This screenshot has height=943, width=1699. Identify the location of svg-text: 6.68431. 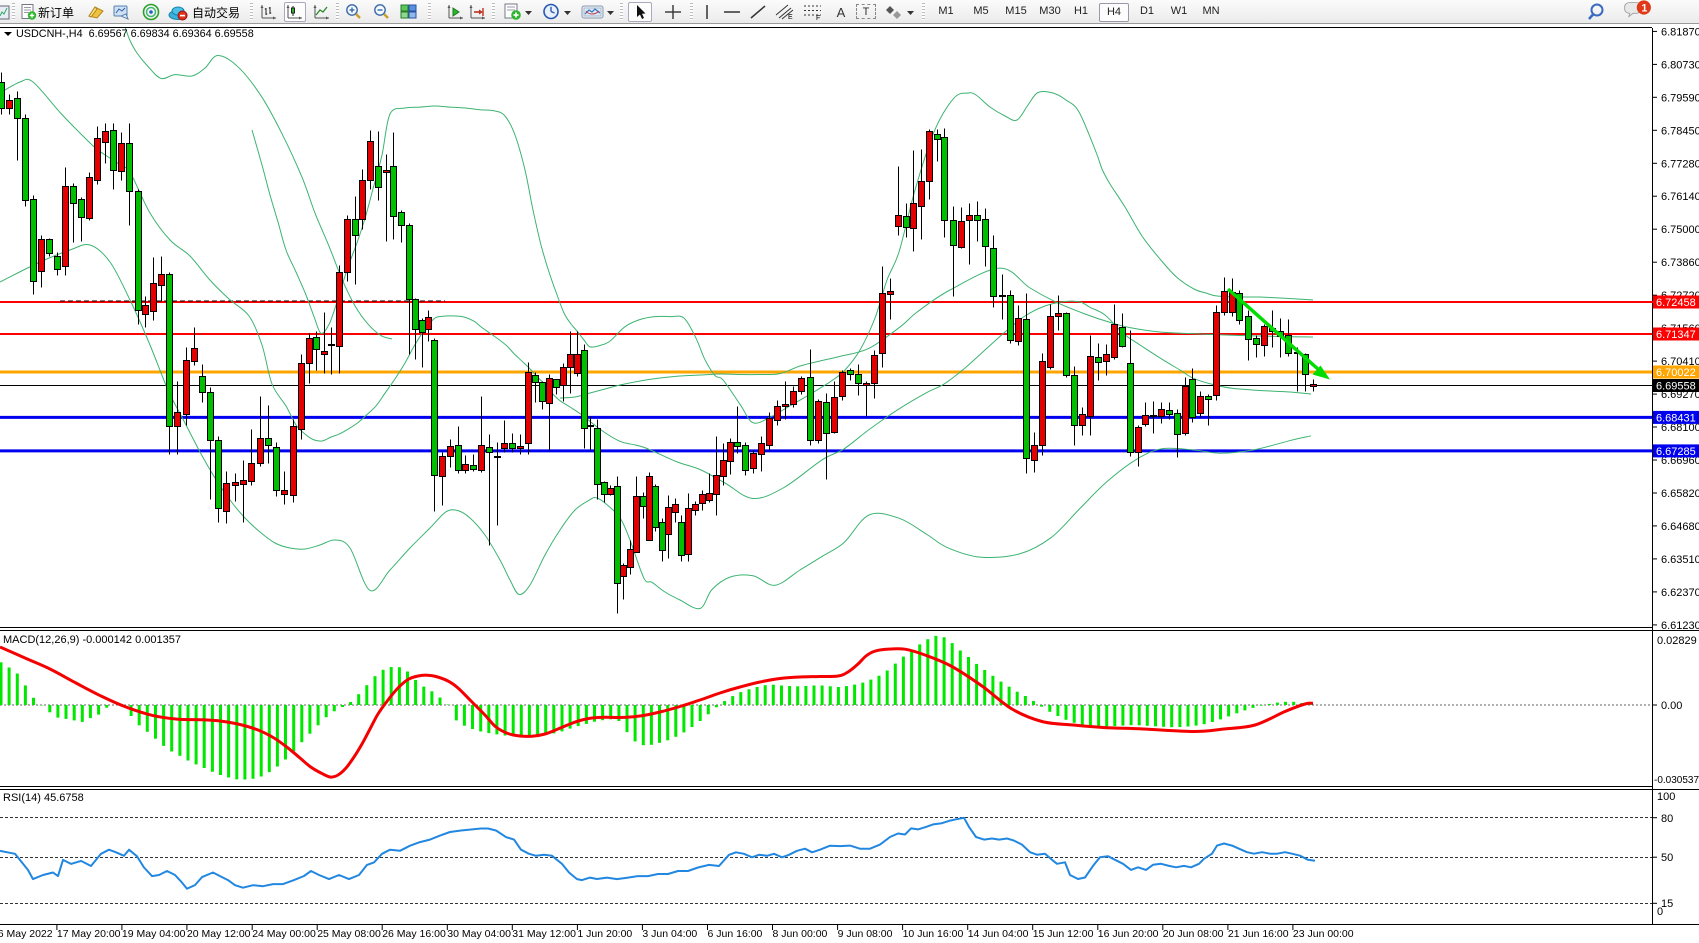
(1676, 418).